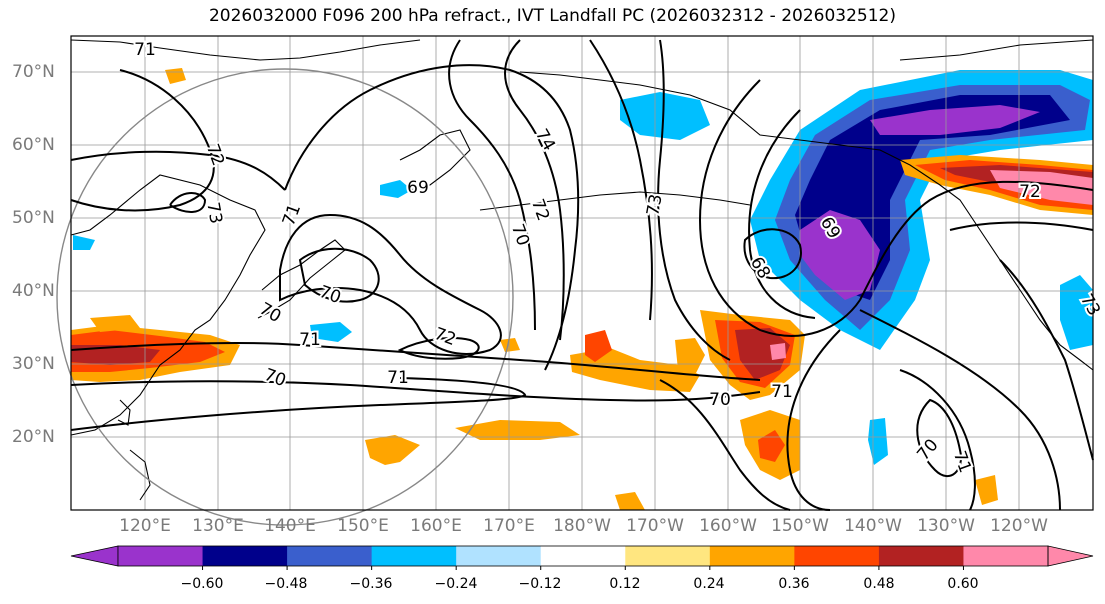  I want to click on colorbar-extend-min, so click(94, 556).